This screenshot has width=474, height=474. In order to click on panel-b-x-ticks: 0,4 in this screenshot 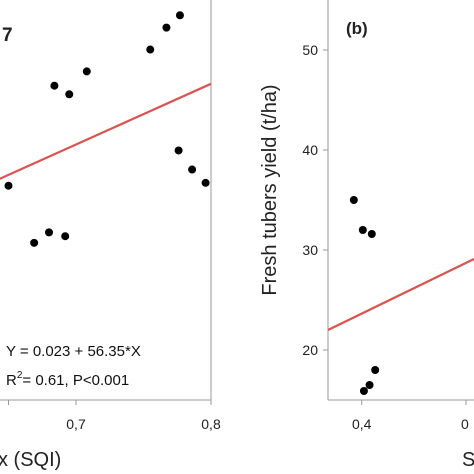, I will do `click(409, 416)`.